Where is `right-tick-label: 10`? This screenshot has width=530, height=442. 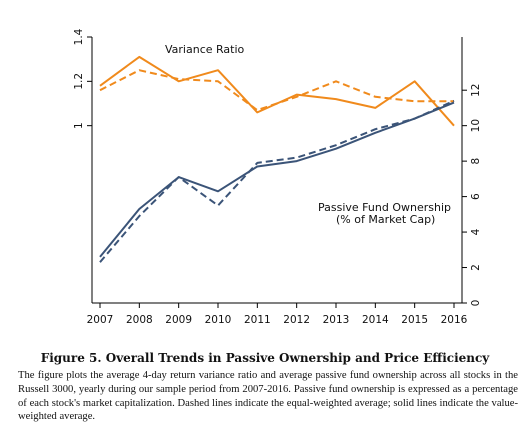 right-tick-label: 10 is located at coordinates (476, 125).